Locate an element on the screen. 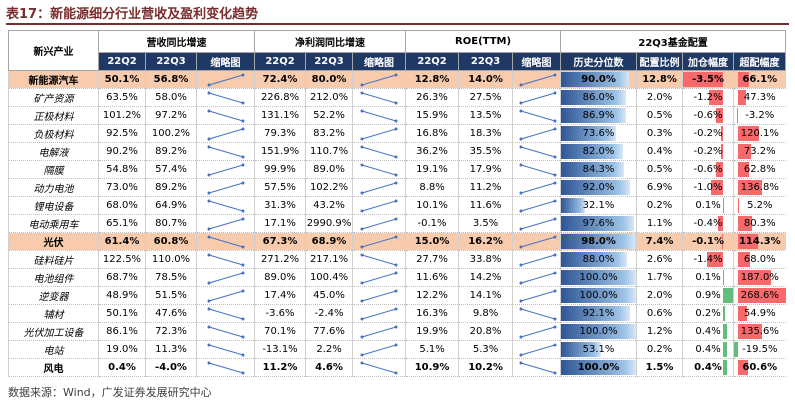 This screenshot has height=405, width=795. industry-name: 动力电池 is located at coordinates (53, 187).